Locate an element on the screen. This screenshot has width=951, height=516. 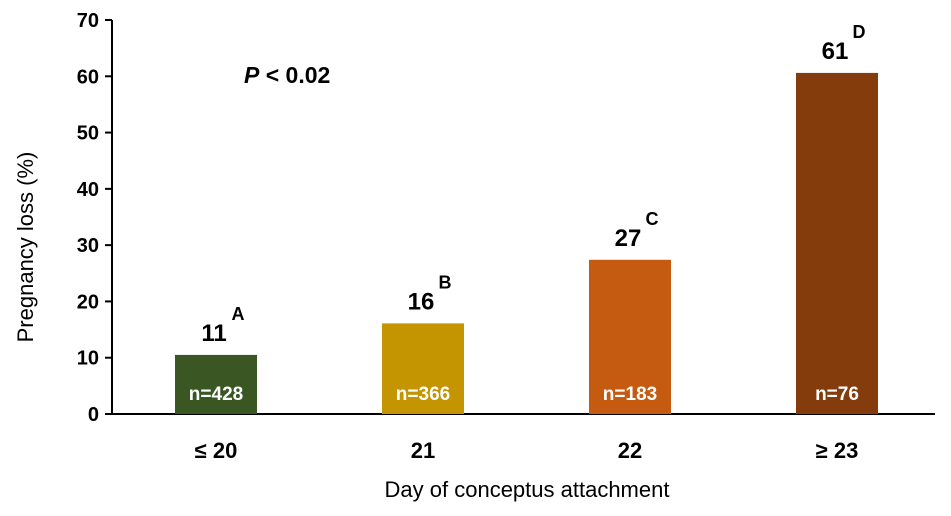
p-value: < 0.02 is located at coordinates (294, 75).